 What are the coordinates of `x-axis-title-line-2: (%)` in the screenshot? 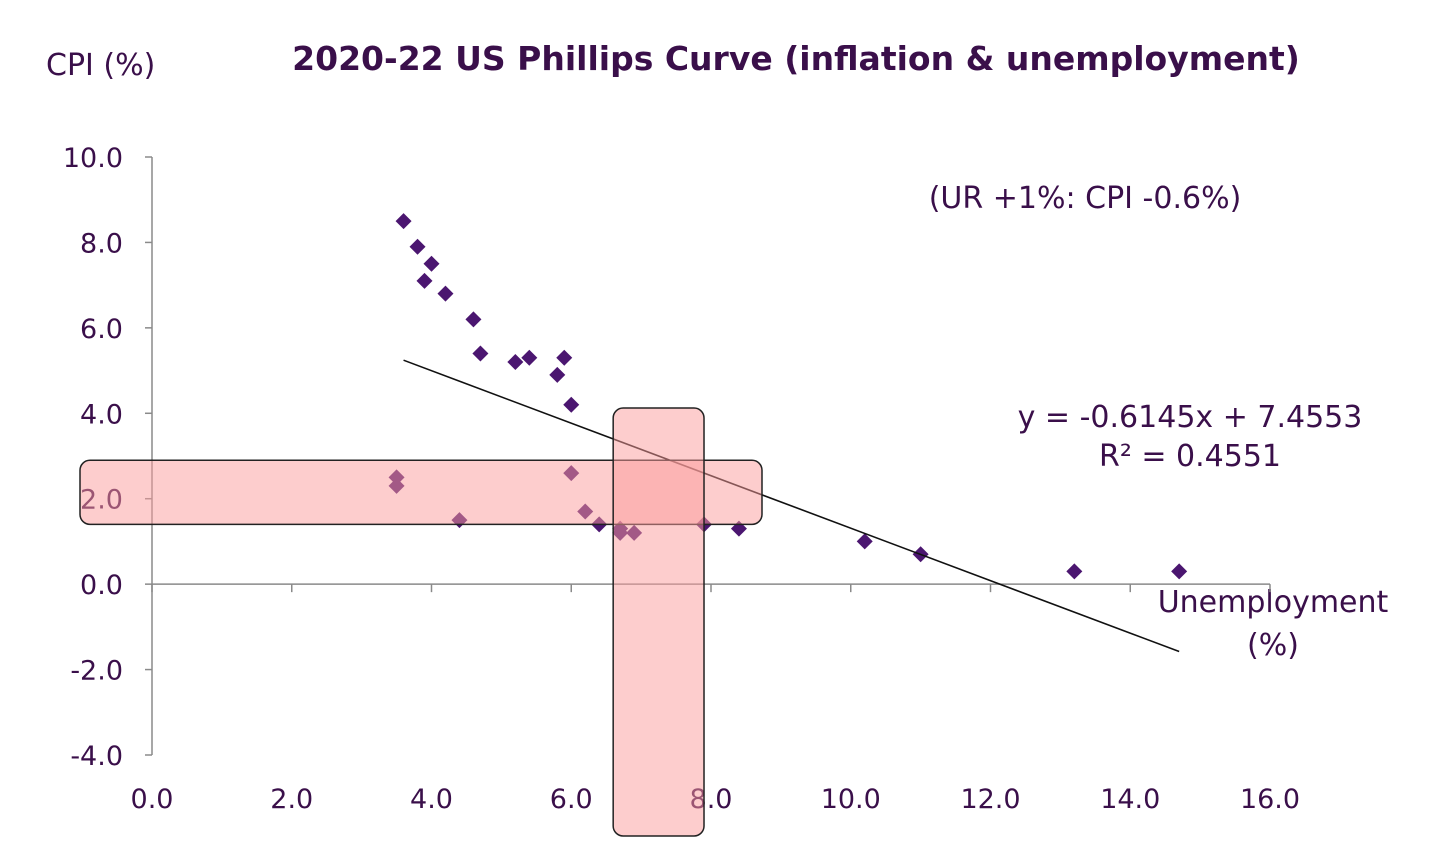 It's located at (1273, 645).